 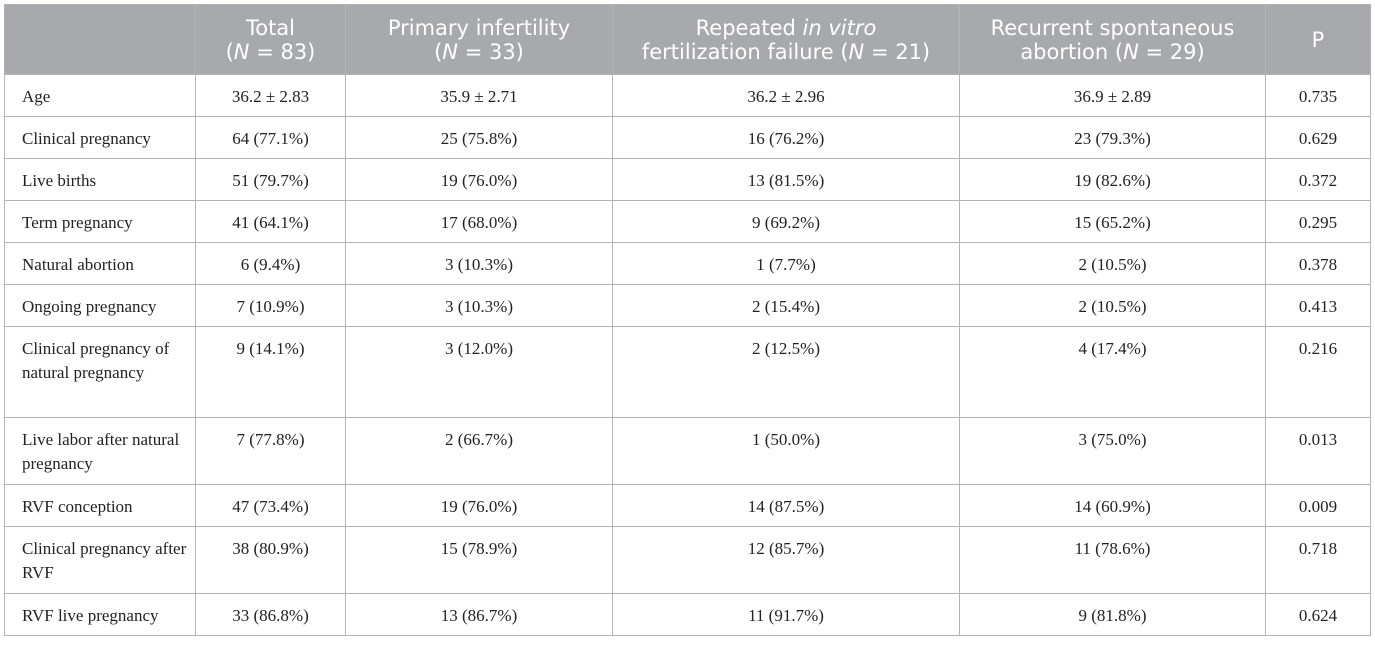 What do you see at coordinates (270, 263) in the screenshot?
I see `cell-total: 6 (9.4%)` at bounding box center [270, 263].